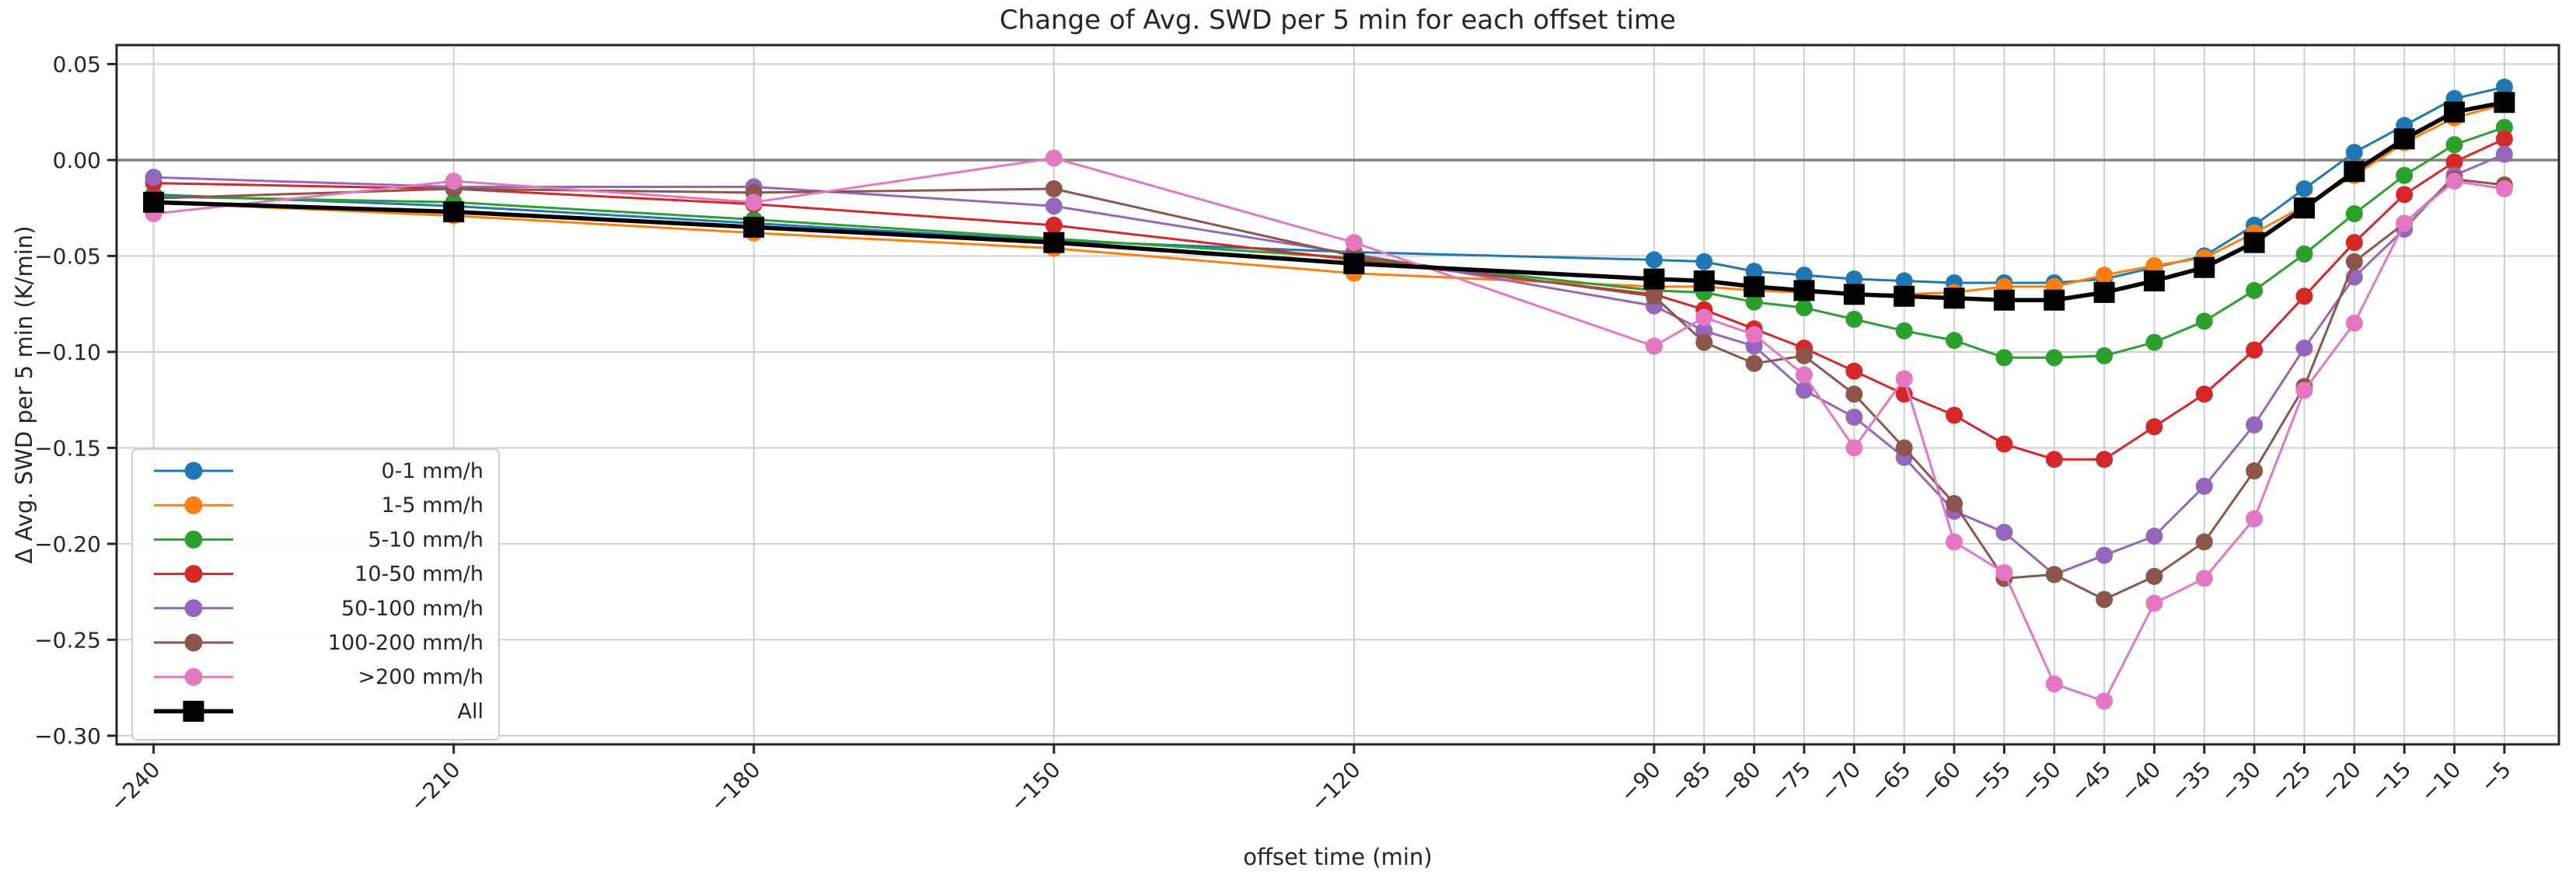 The image size is (2576, 885). What do you see at coordinates (426, 540) in the screenshot?
I see `legend-label: 5-10 mm/h` at bounding box center [426, 540].